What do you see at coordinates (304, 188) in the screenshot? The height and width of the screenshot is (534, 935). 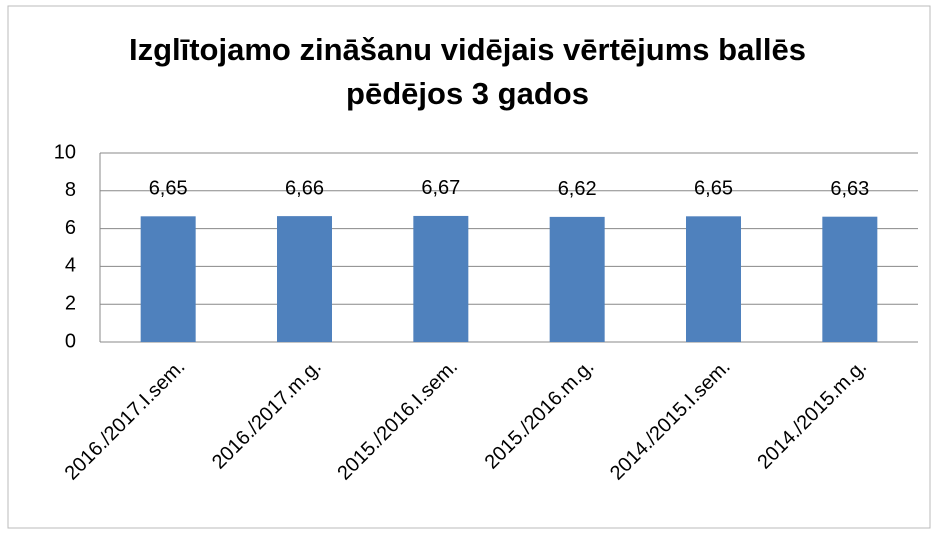 I see `value-label: 6,66` at bounding box center [304, 188].